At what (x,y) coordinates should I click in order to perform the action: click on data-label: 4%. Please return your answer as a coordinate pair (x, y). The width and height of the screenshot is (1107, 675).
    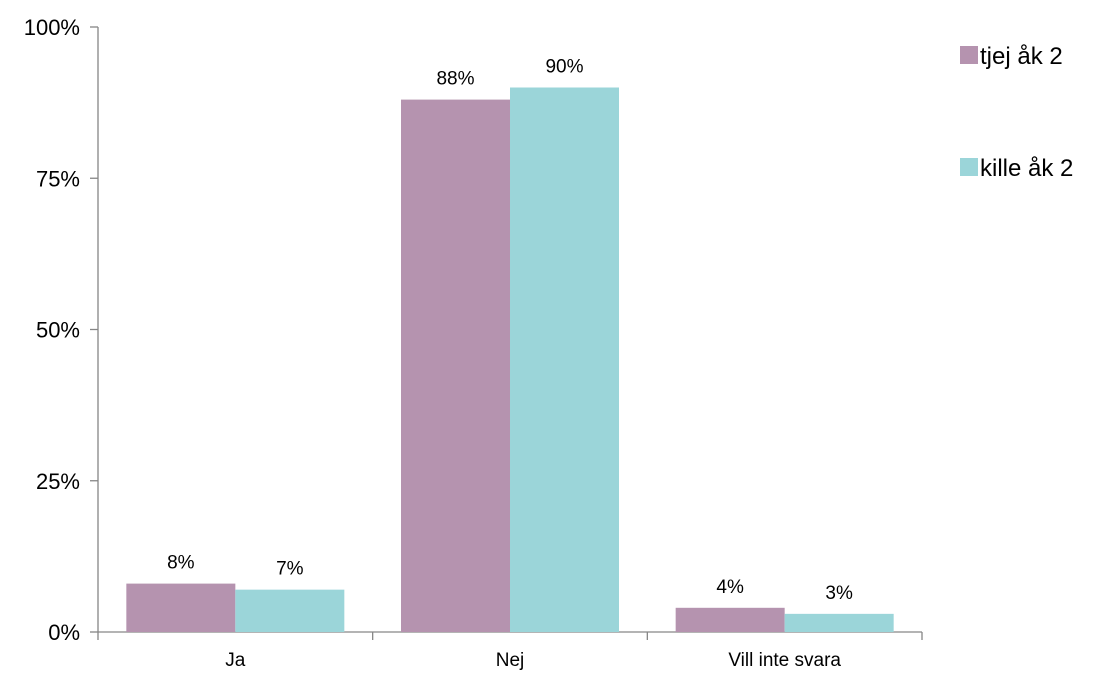
    Looking at the image, I should click on (730, 587).